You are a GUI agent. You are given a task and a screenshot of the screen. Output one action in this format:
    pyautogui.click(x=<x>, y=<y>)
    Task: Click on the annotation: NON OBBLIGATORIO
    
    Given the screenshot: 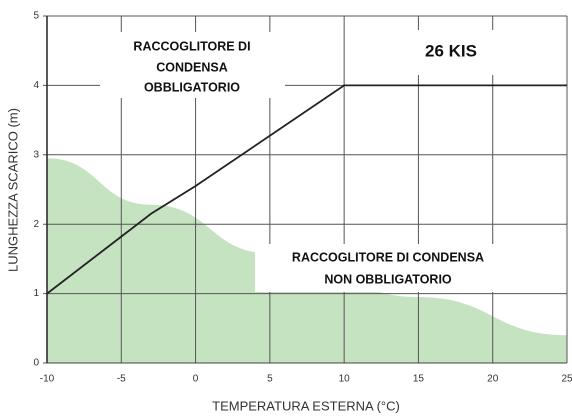 What is the action you would take?
    pyautogui.click(x=388, y=279)
    